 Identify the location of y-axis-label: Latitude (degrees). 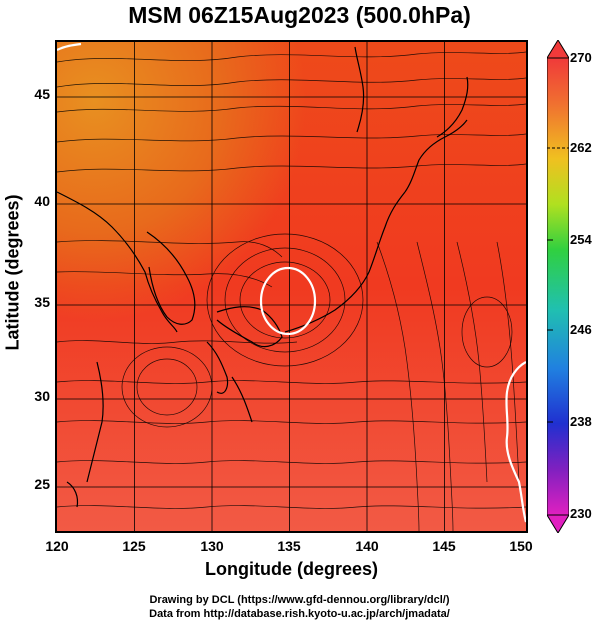
(12, 272).